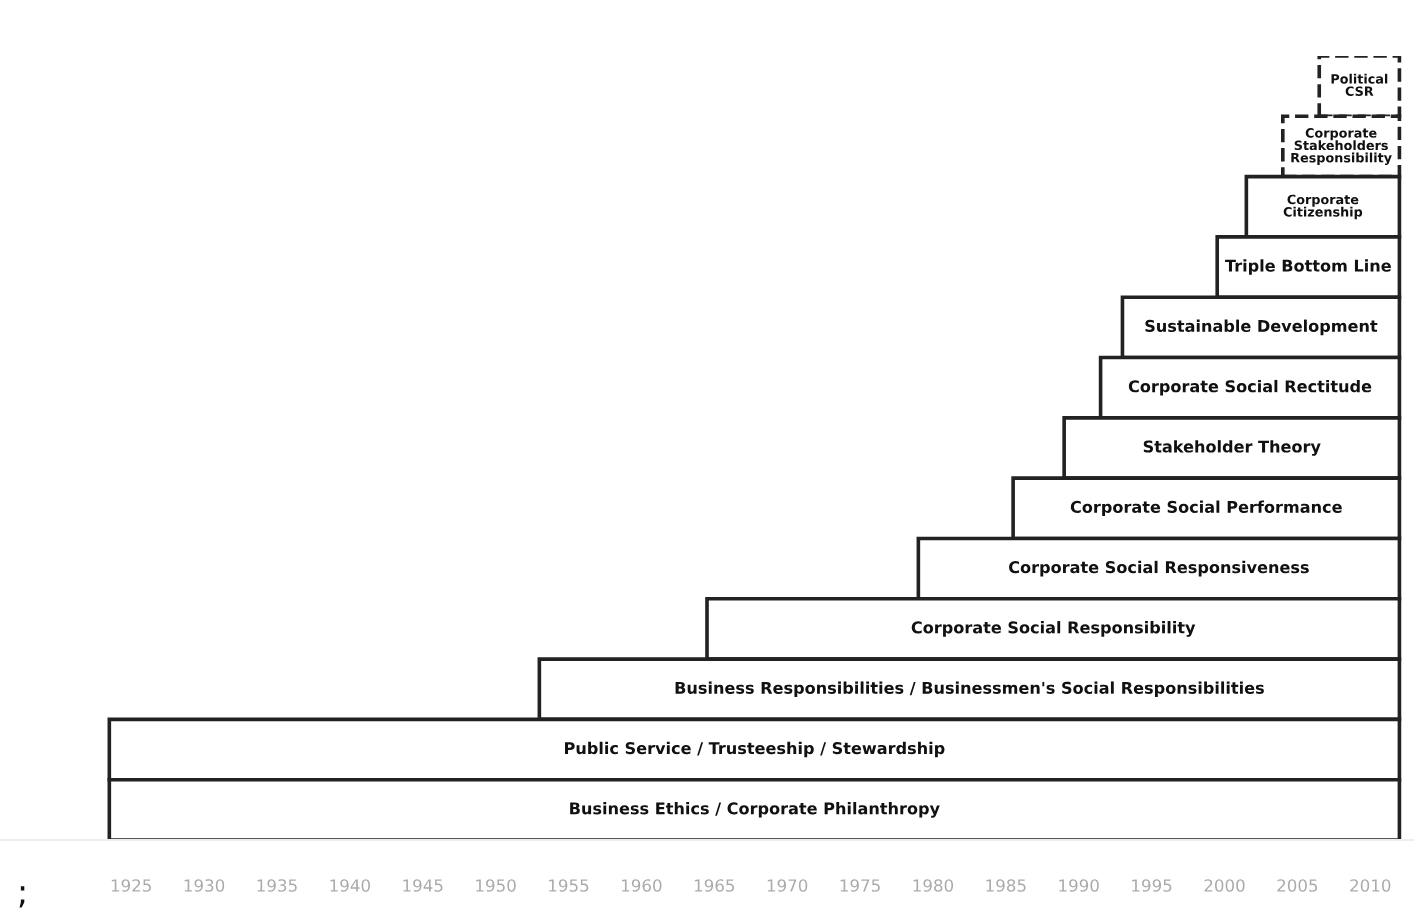 The image size is (1414, 922). Describe the element at coordinates (755, 809) in the screenshot. I see `y-tick-label: Business Ethics / Corporate Philanthropy` at that location.